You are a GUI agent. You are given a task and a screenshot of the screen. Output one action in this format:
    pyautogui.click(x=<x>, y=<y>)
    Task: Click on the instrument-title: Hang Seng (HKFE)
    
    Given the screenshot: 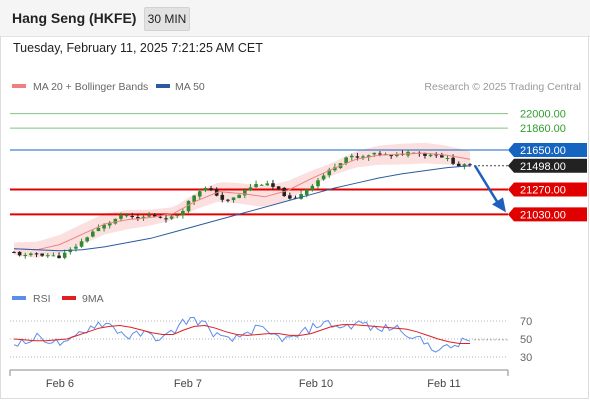 What is the action you would take?
    pyautogui.click(x=74, y=18)
    